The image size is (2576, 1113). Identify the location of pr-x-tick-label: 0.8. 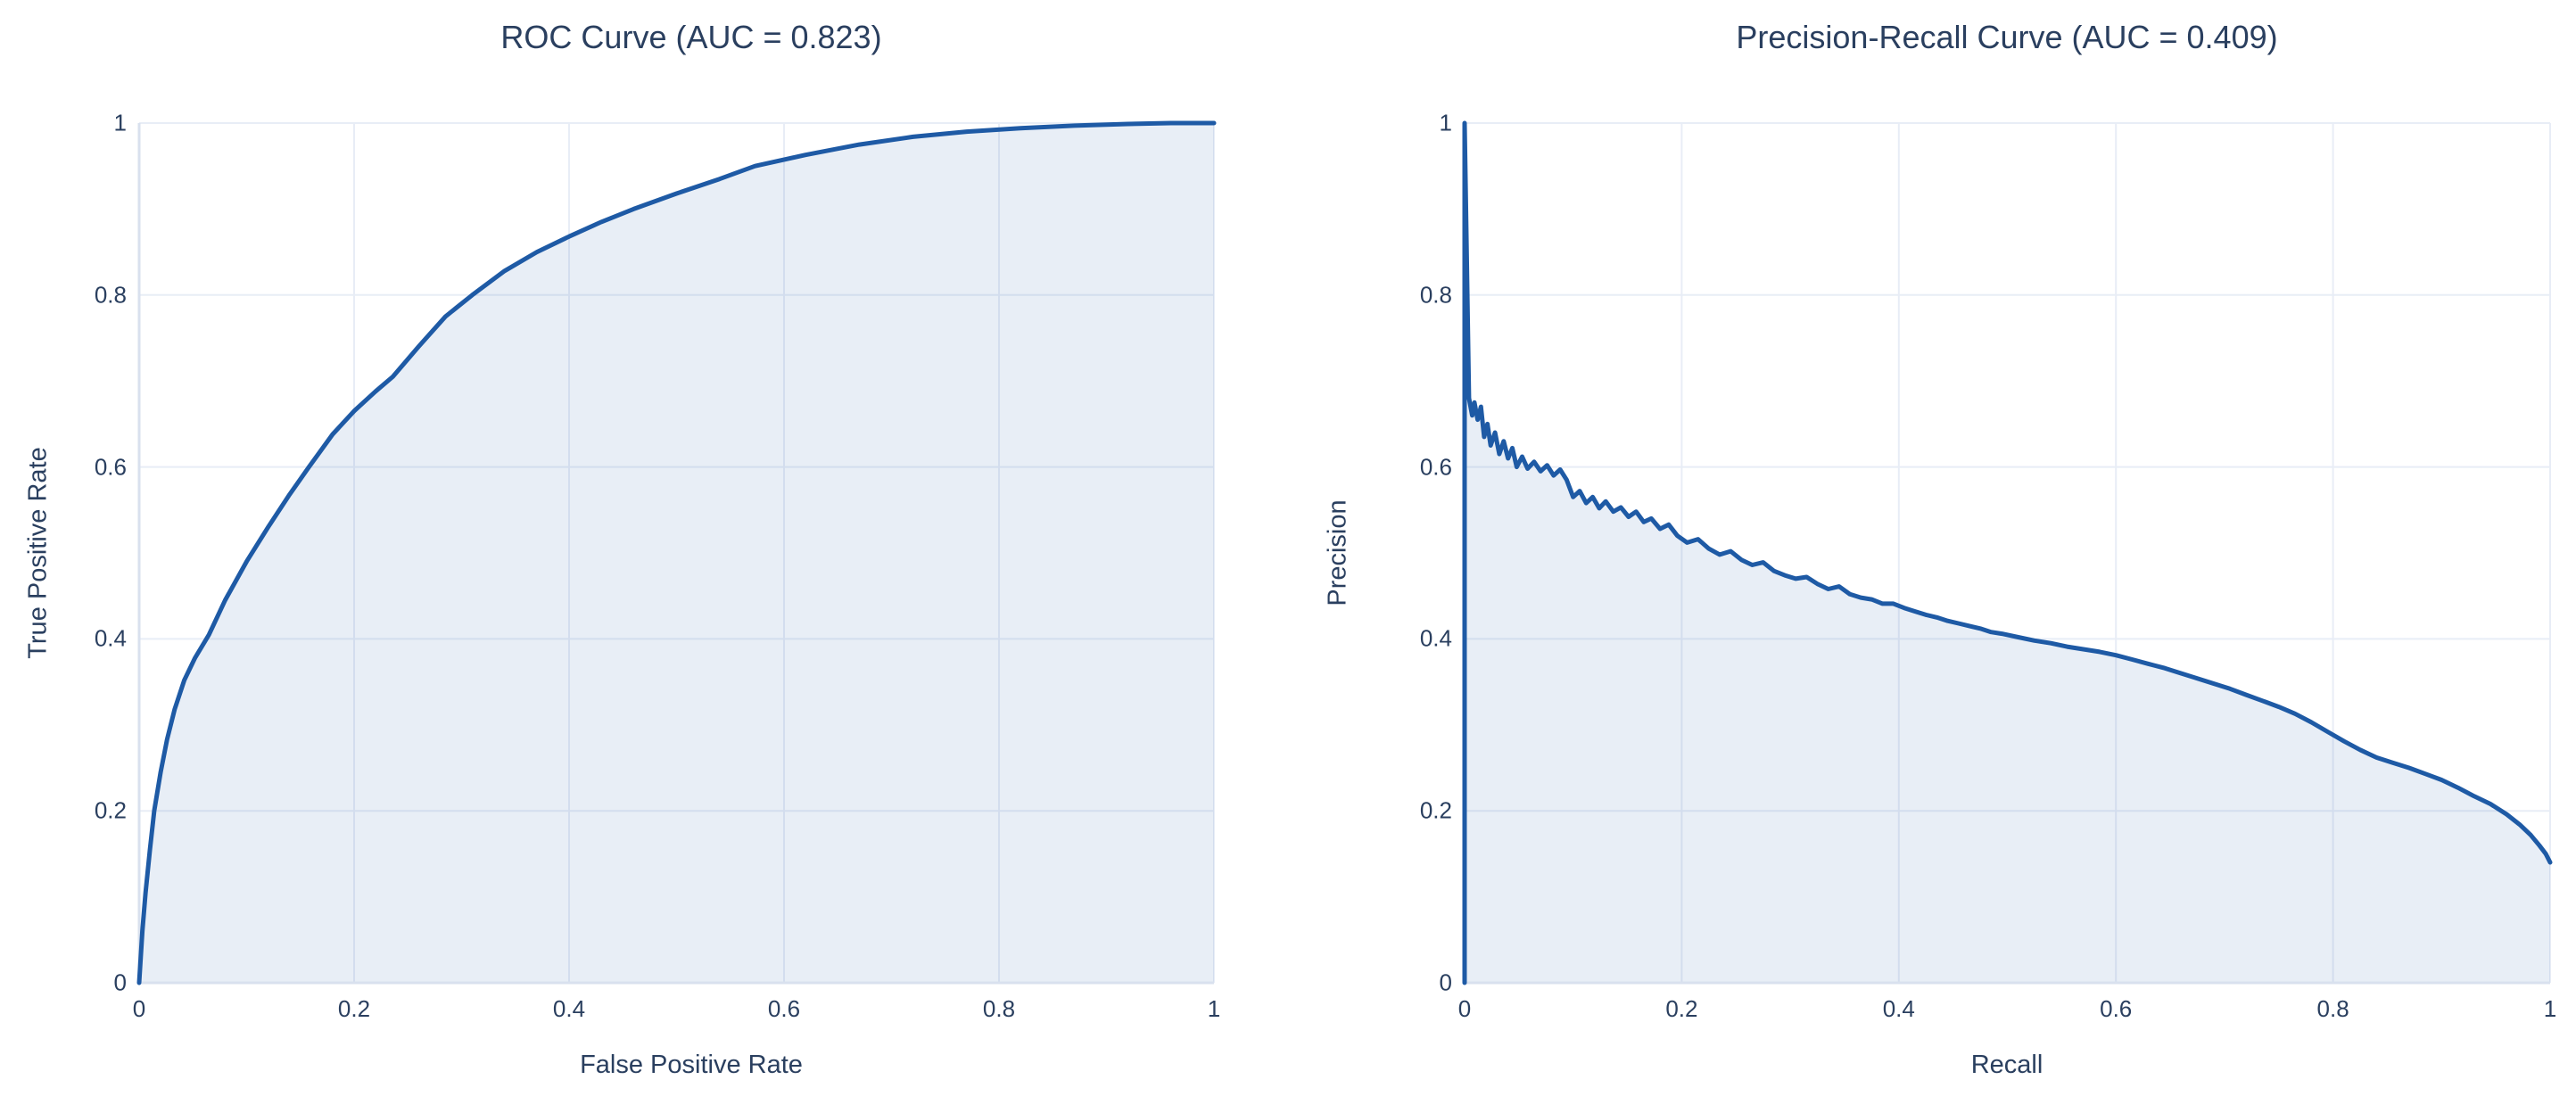
(2332, 1008).